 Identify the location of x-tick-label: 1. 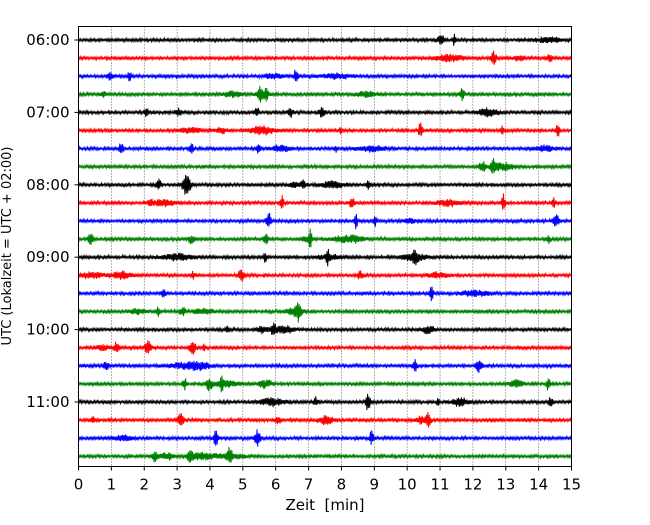
(112, 485).